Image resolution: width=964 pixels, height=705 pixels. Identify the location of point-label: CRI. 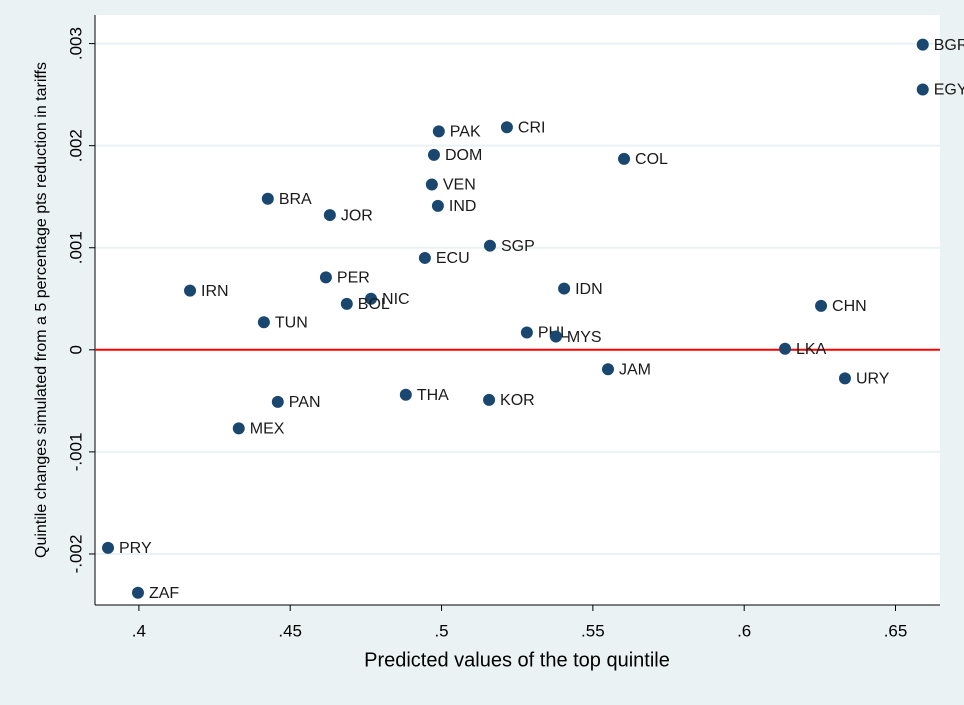
(532, 128).